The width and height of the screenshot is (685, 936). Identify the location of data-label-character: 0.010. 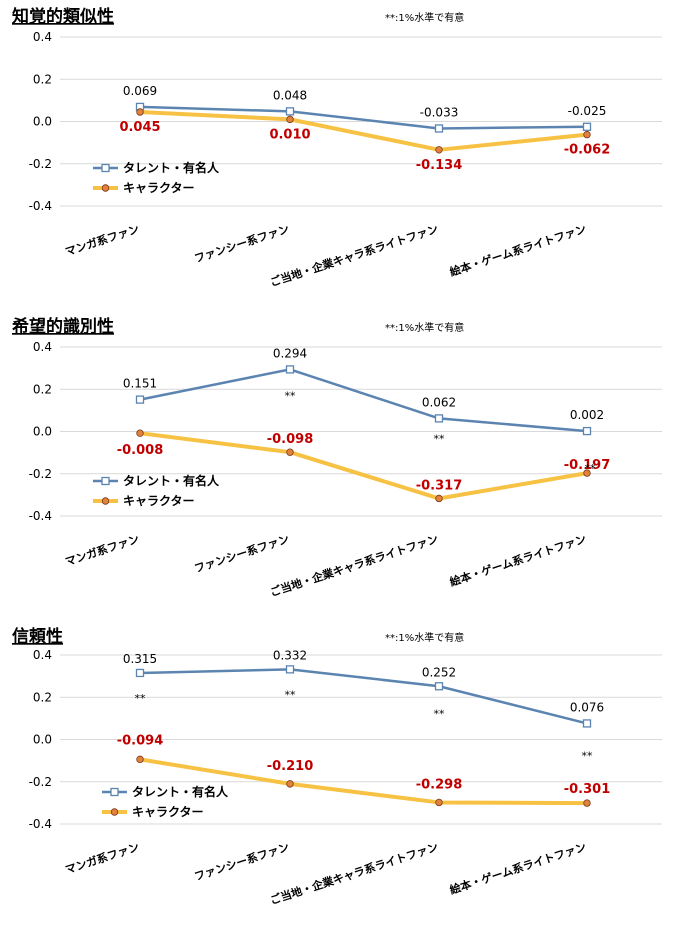
(289, 134).